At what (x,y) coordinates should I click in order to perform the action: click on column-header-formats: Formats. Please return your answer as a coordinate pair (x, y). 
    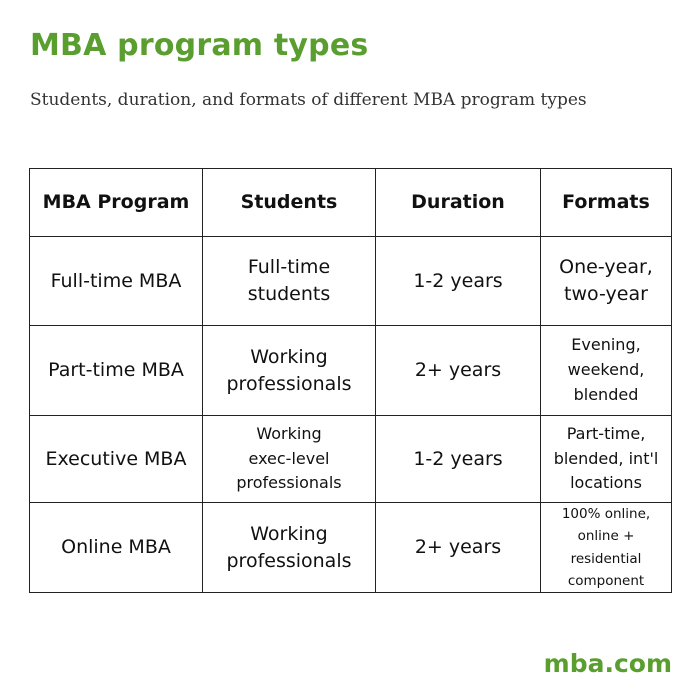
    Looking at the image, I should click on (606, 202).